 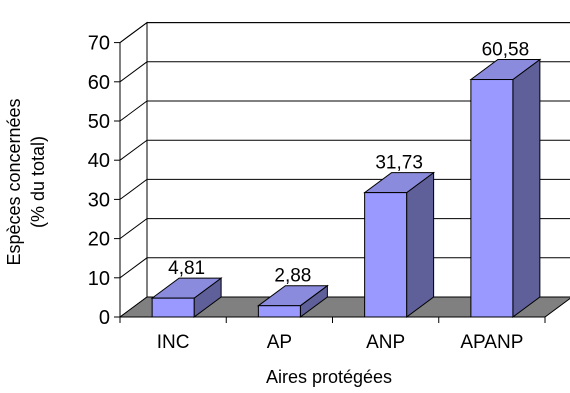 What do you see at coordinates (420, 244) in the screenshot?
I see `bar-side-ANP` at bounding box center [420, 244].